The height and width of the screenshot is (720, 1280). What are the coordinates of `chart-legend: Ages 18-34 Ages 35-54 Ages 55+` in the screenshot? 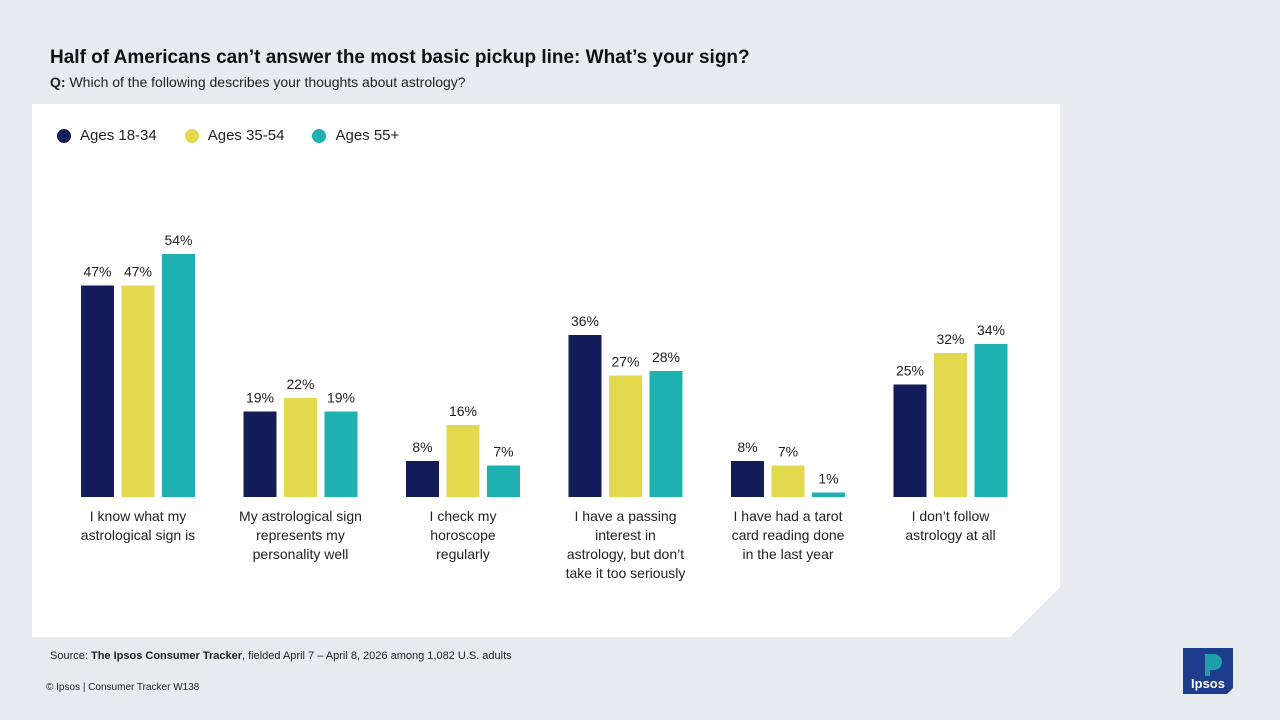 It's located at (228, 135).